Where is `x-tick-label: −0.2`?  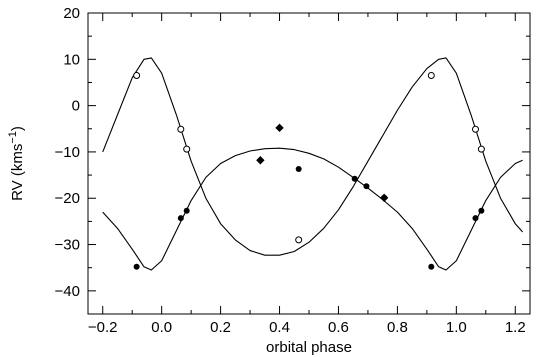 x-tick-label: −0.2 is located at coordinates (103, 327).